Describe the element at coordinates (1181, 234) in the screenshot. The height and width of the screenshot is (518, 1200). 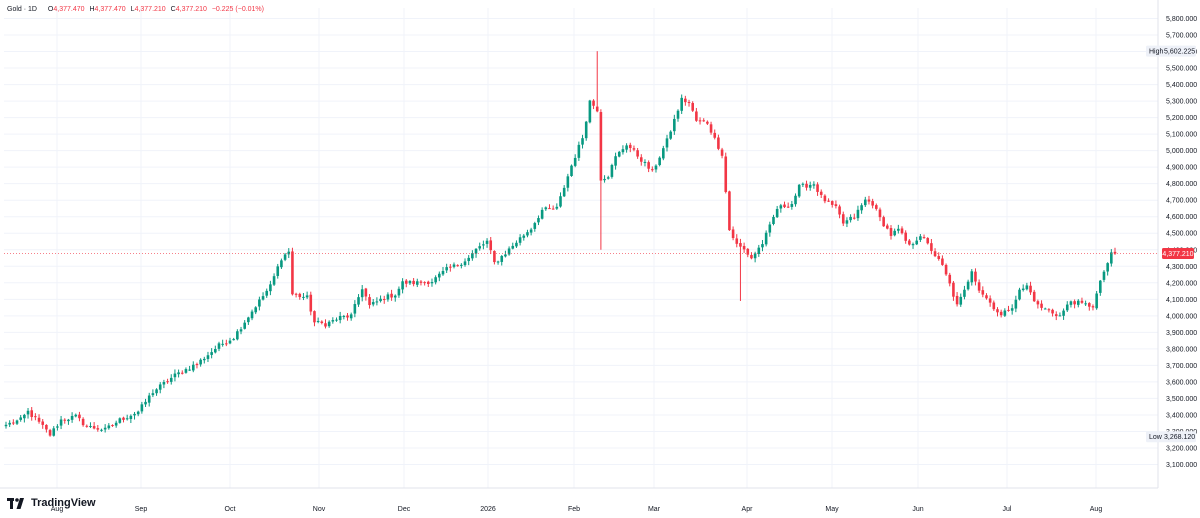
I see `y-tick-label: 4,500.000` at that location.